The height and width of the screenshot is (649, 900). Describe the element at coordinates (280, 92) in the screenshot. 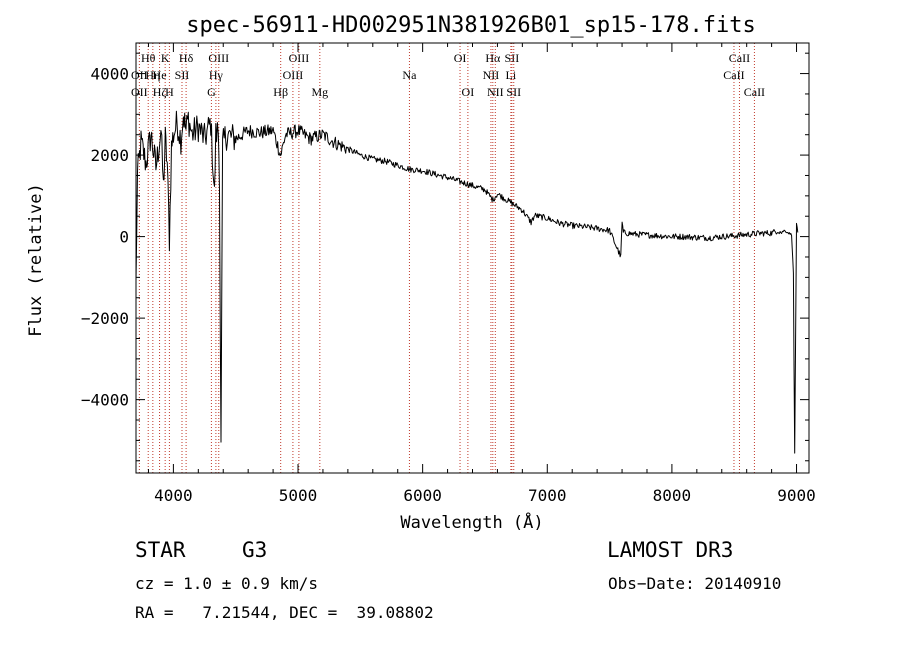

I see `line-marker-label: Hβ` at that location.